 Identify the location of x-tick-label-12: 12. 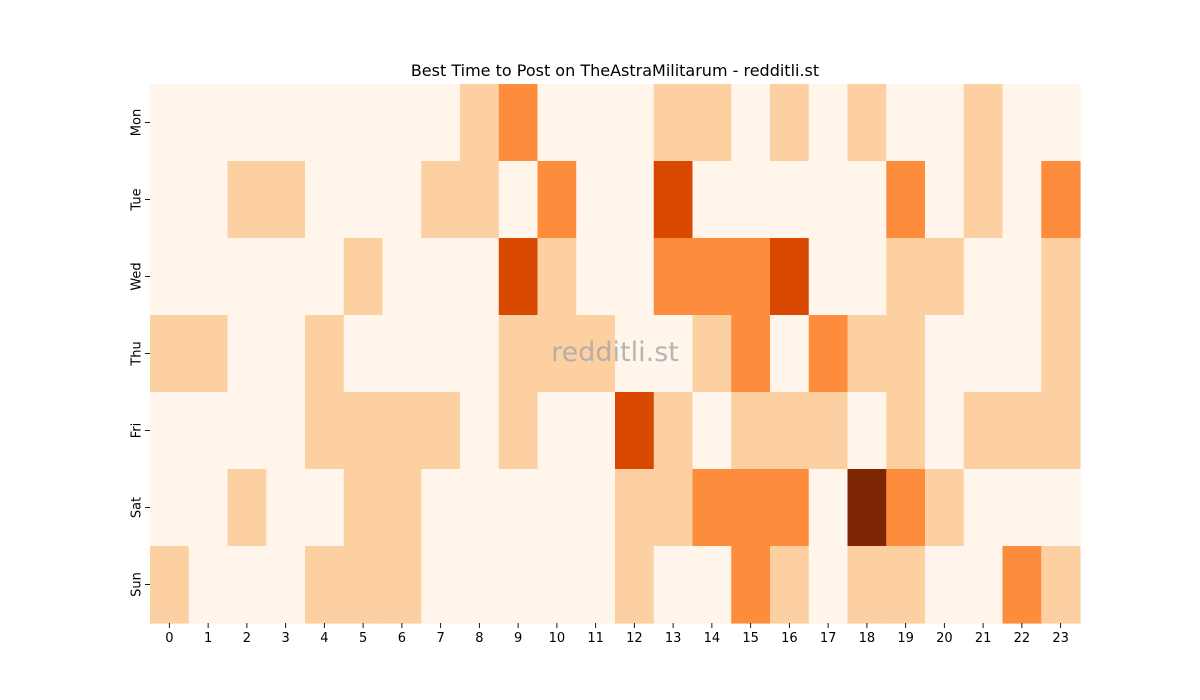
(634, 638).